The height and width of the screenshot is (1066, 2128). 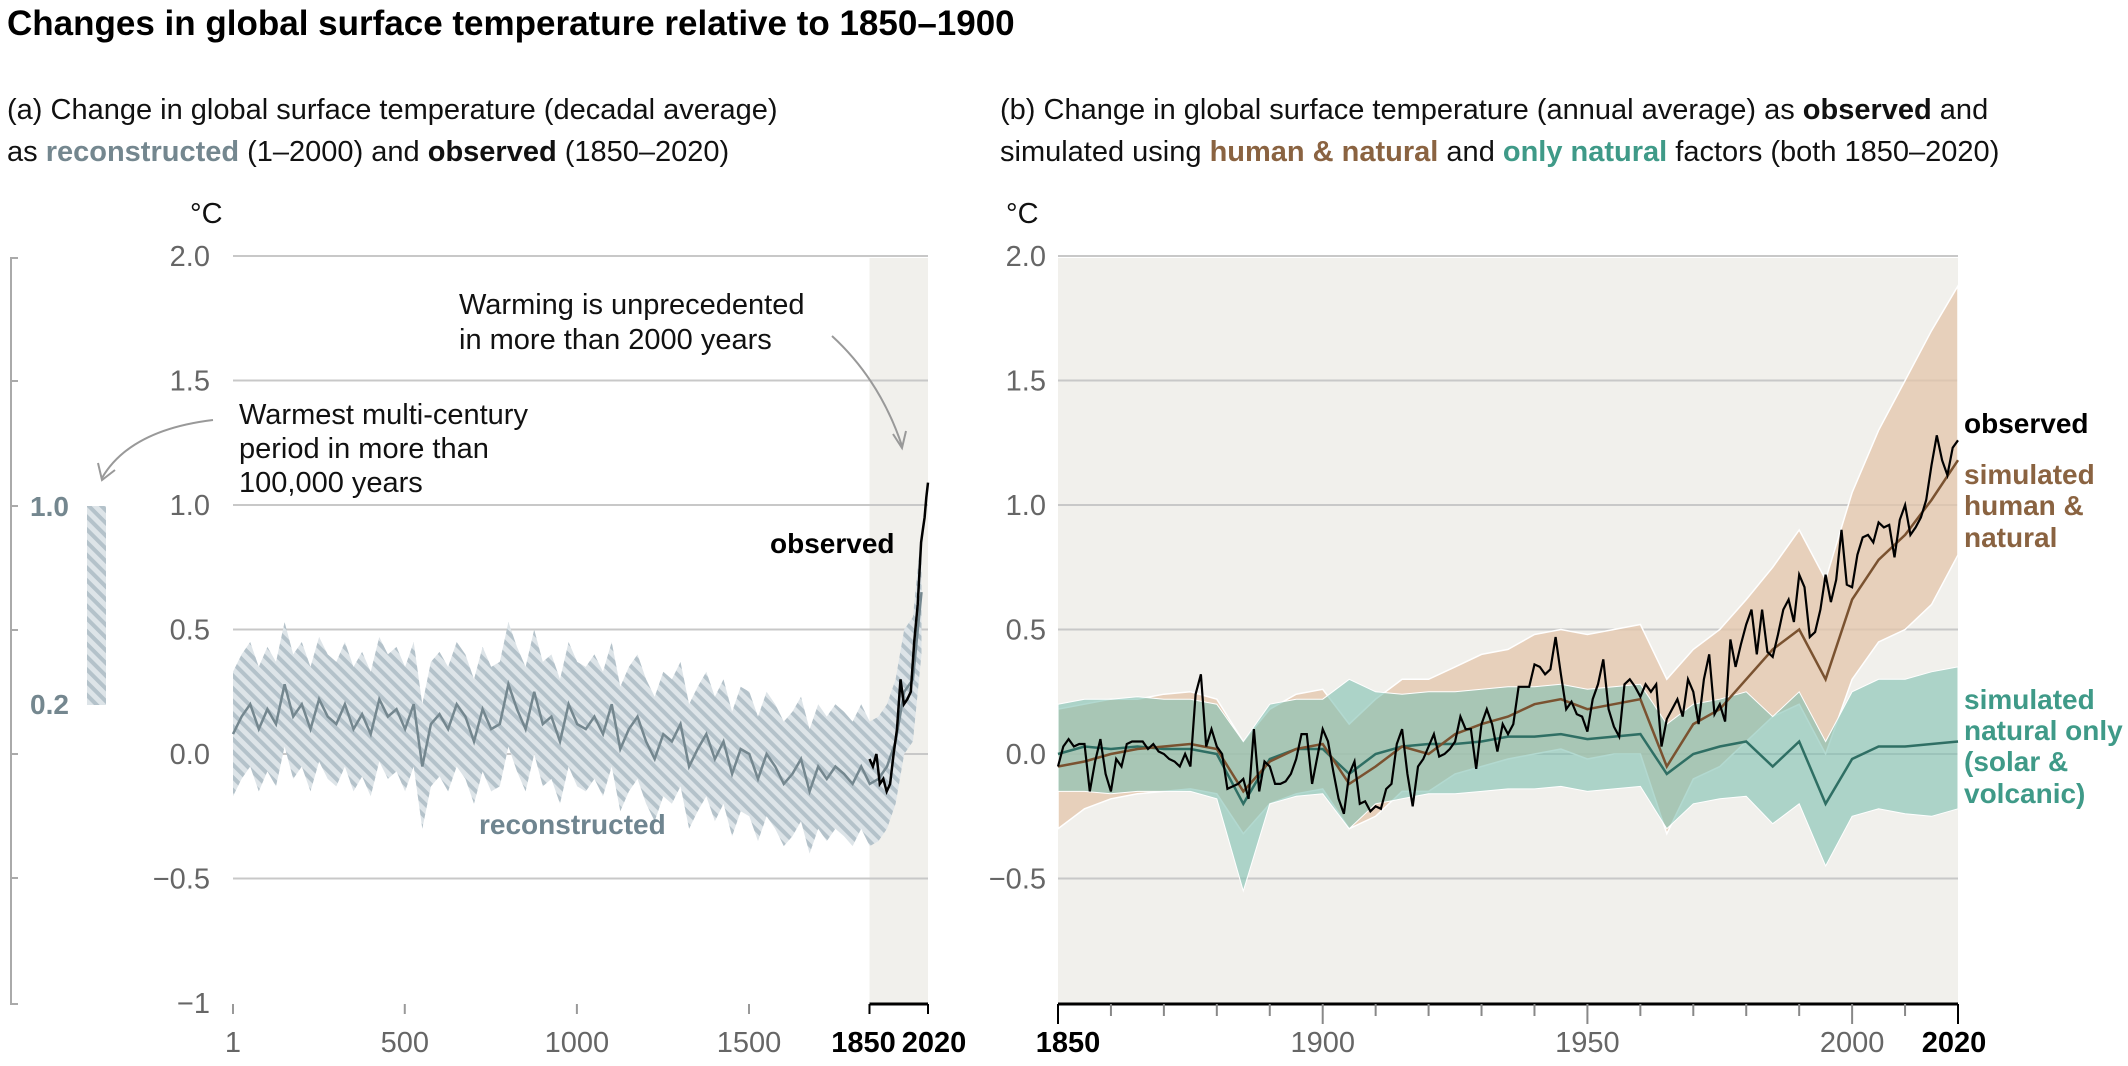 I want to click on reconstructed-band, so click(x=577, y=691).